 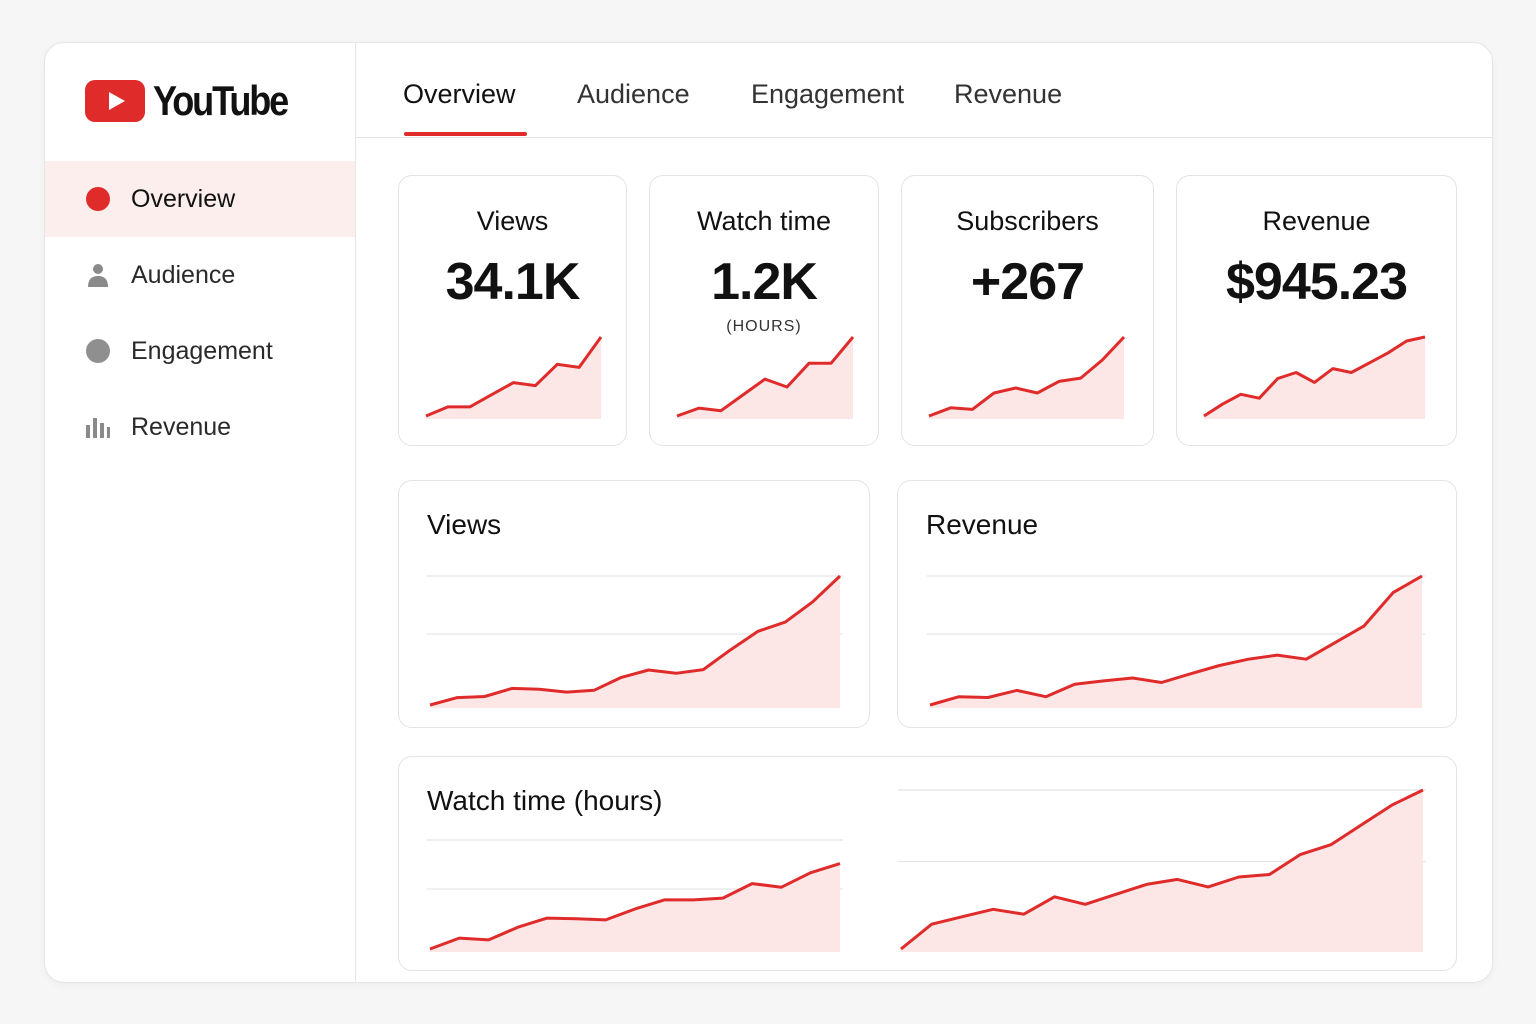 What do you see at coordinates (512, 221) in the screenshot?
I see `stat-title: Views` at bounding box center [512, 221].